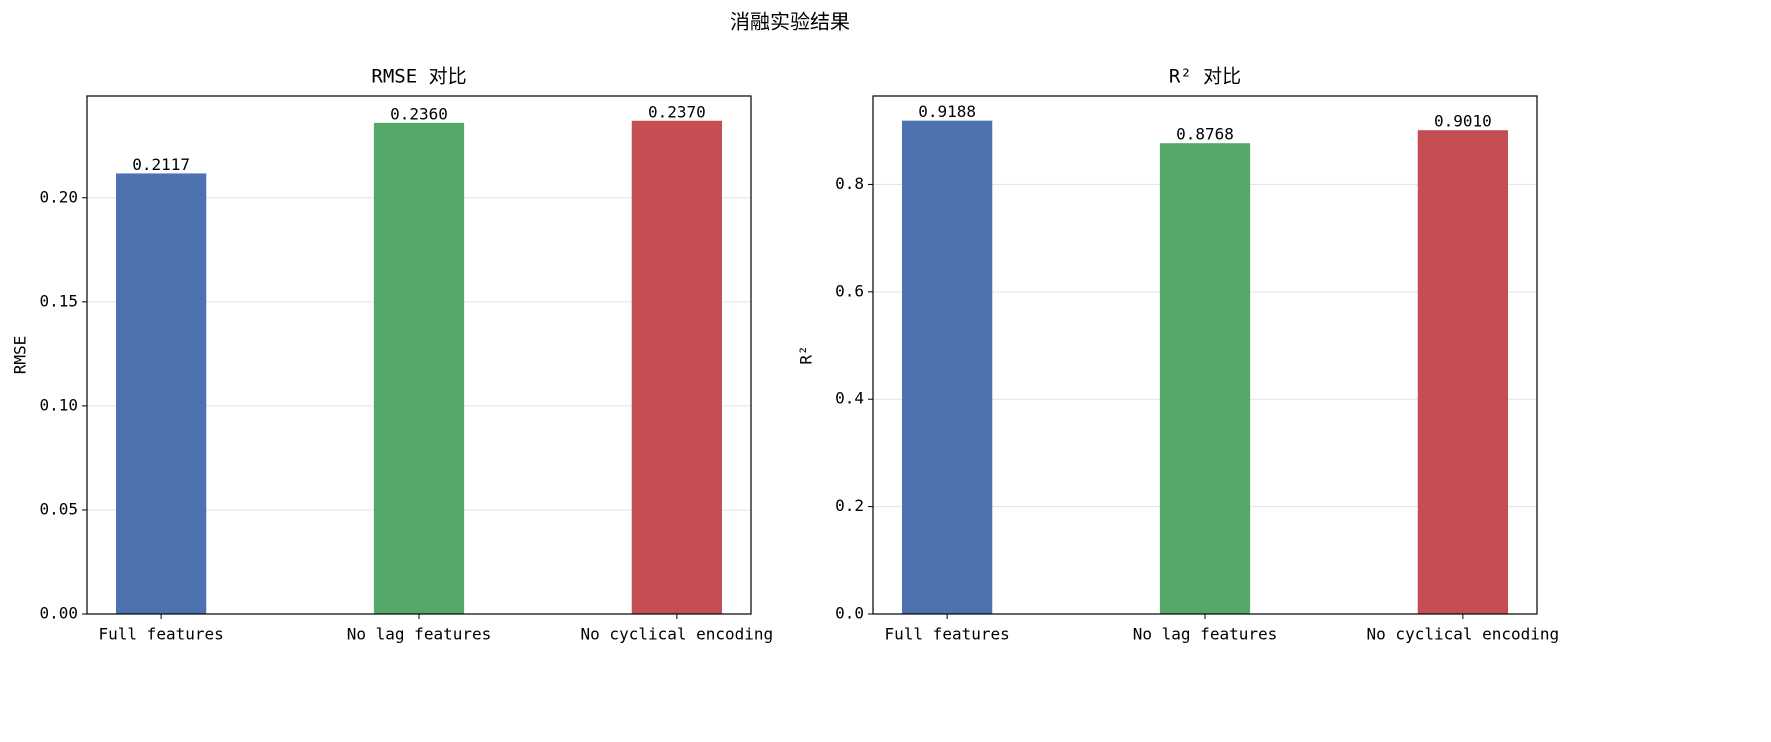 The image size is (1771, 742). Describe the element at coordinates (849, 613) in the screenshot. I see `y-tick-label: 0.0` at that location.